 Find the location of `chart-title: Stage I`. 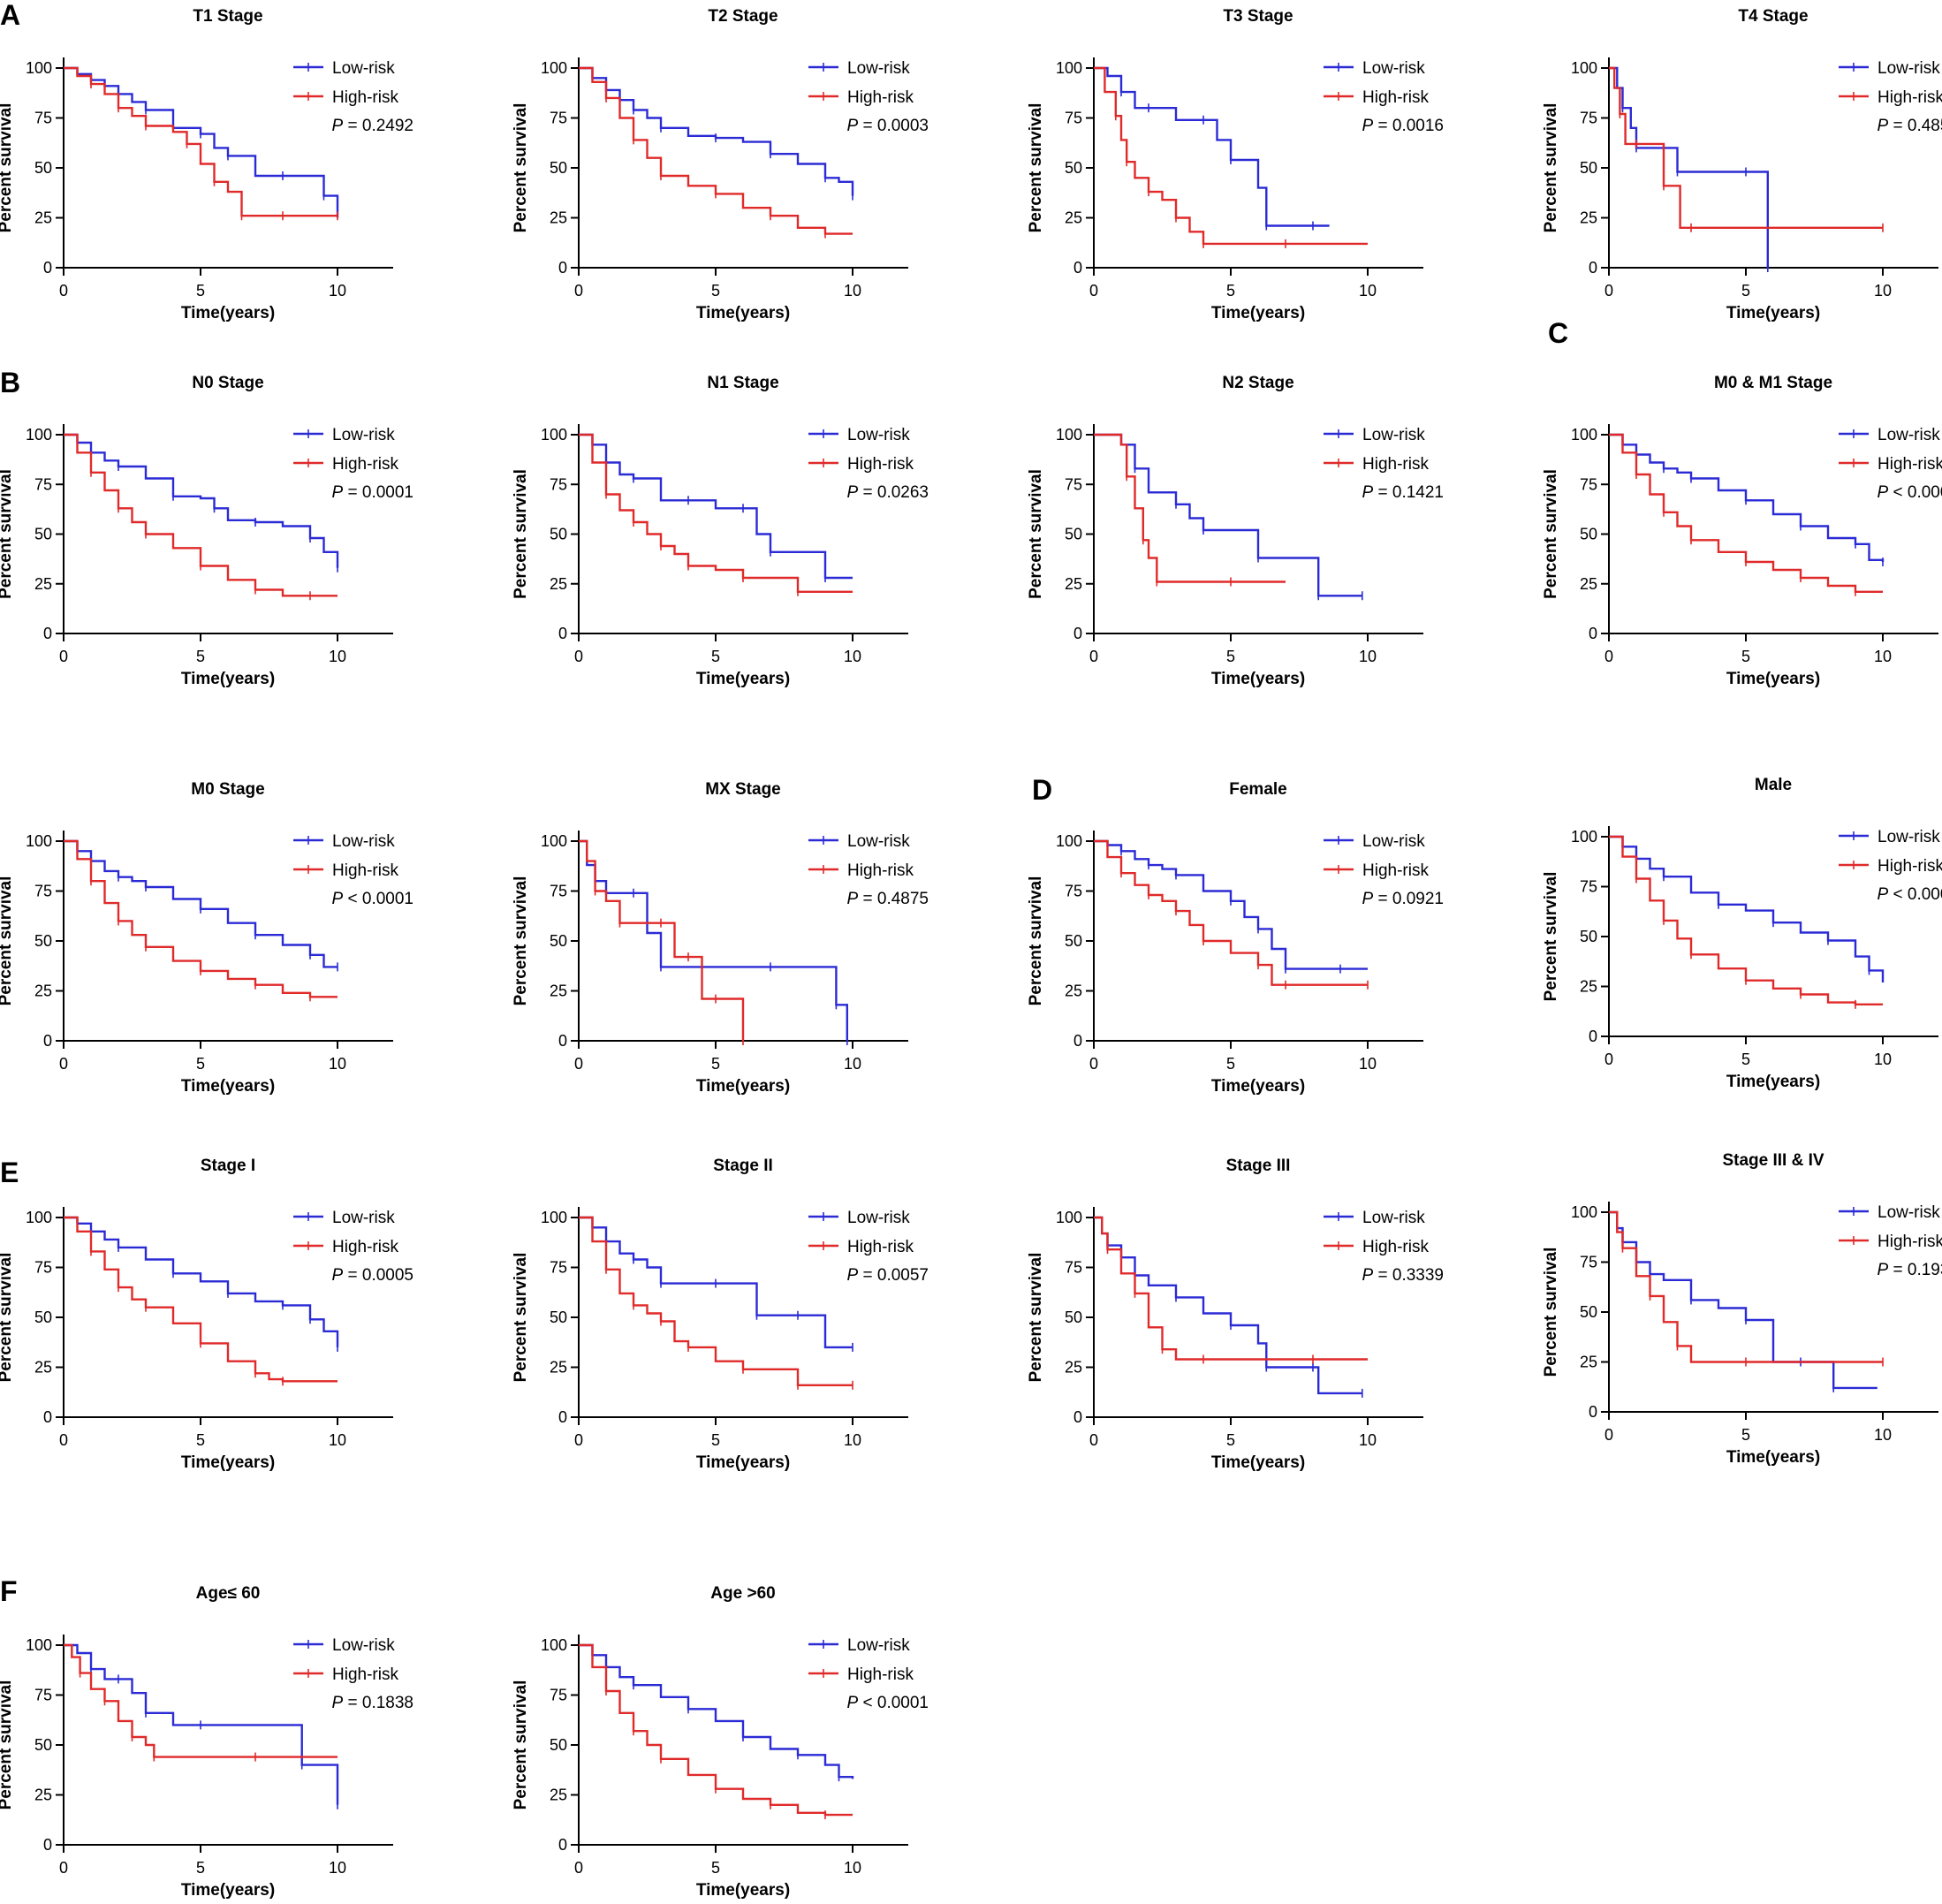

chart-title: Stage I is located at coordinates (228, 1166).